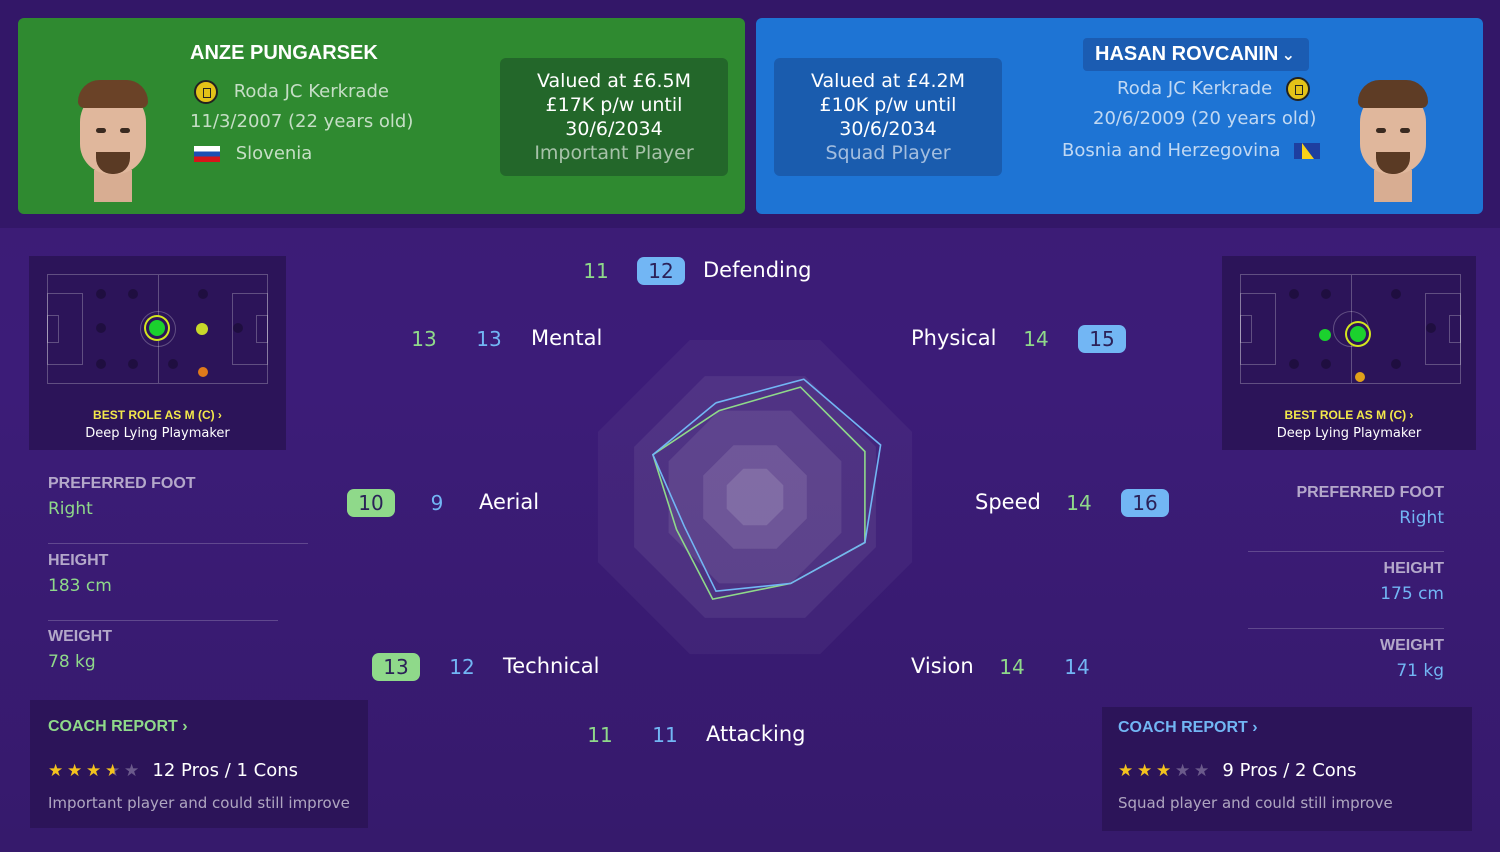  I want to click on player-face-right, so click(1393, 140).